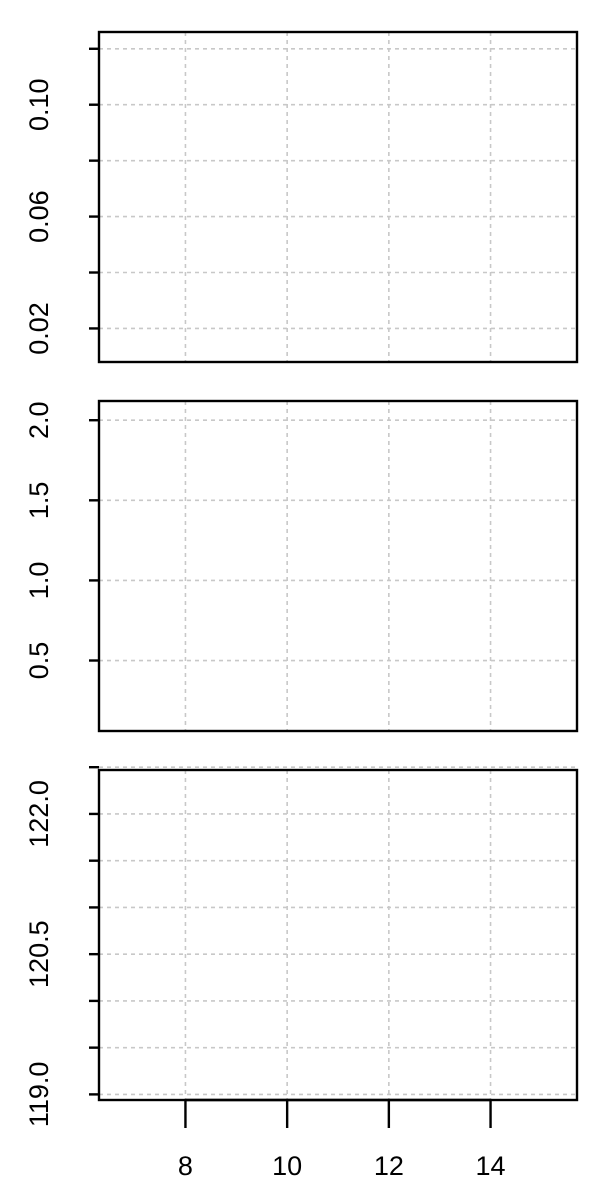 This screenshot has height=1200, width=600. Describe the element at coordinates (491, 1166) in the screenshot. I see `xtick-label-14: 14` at that location.